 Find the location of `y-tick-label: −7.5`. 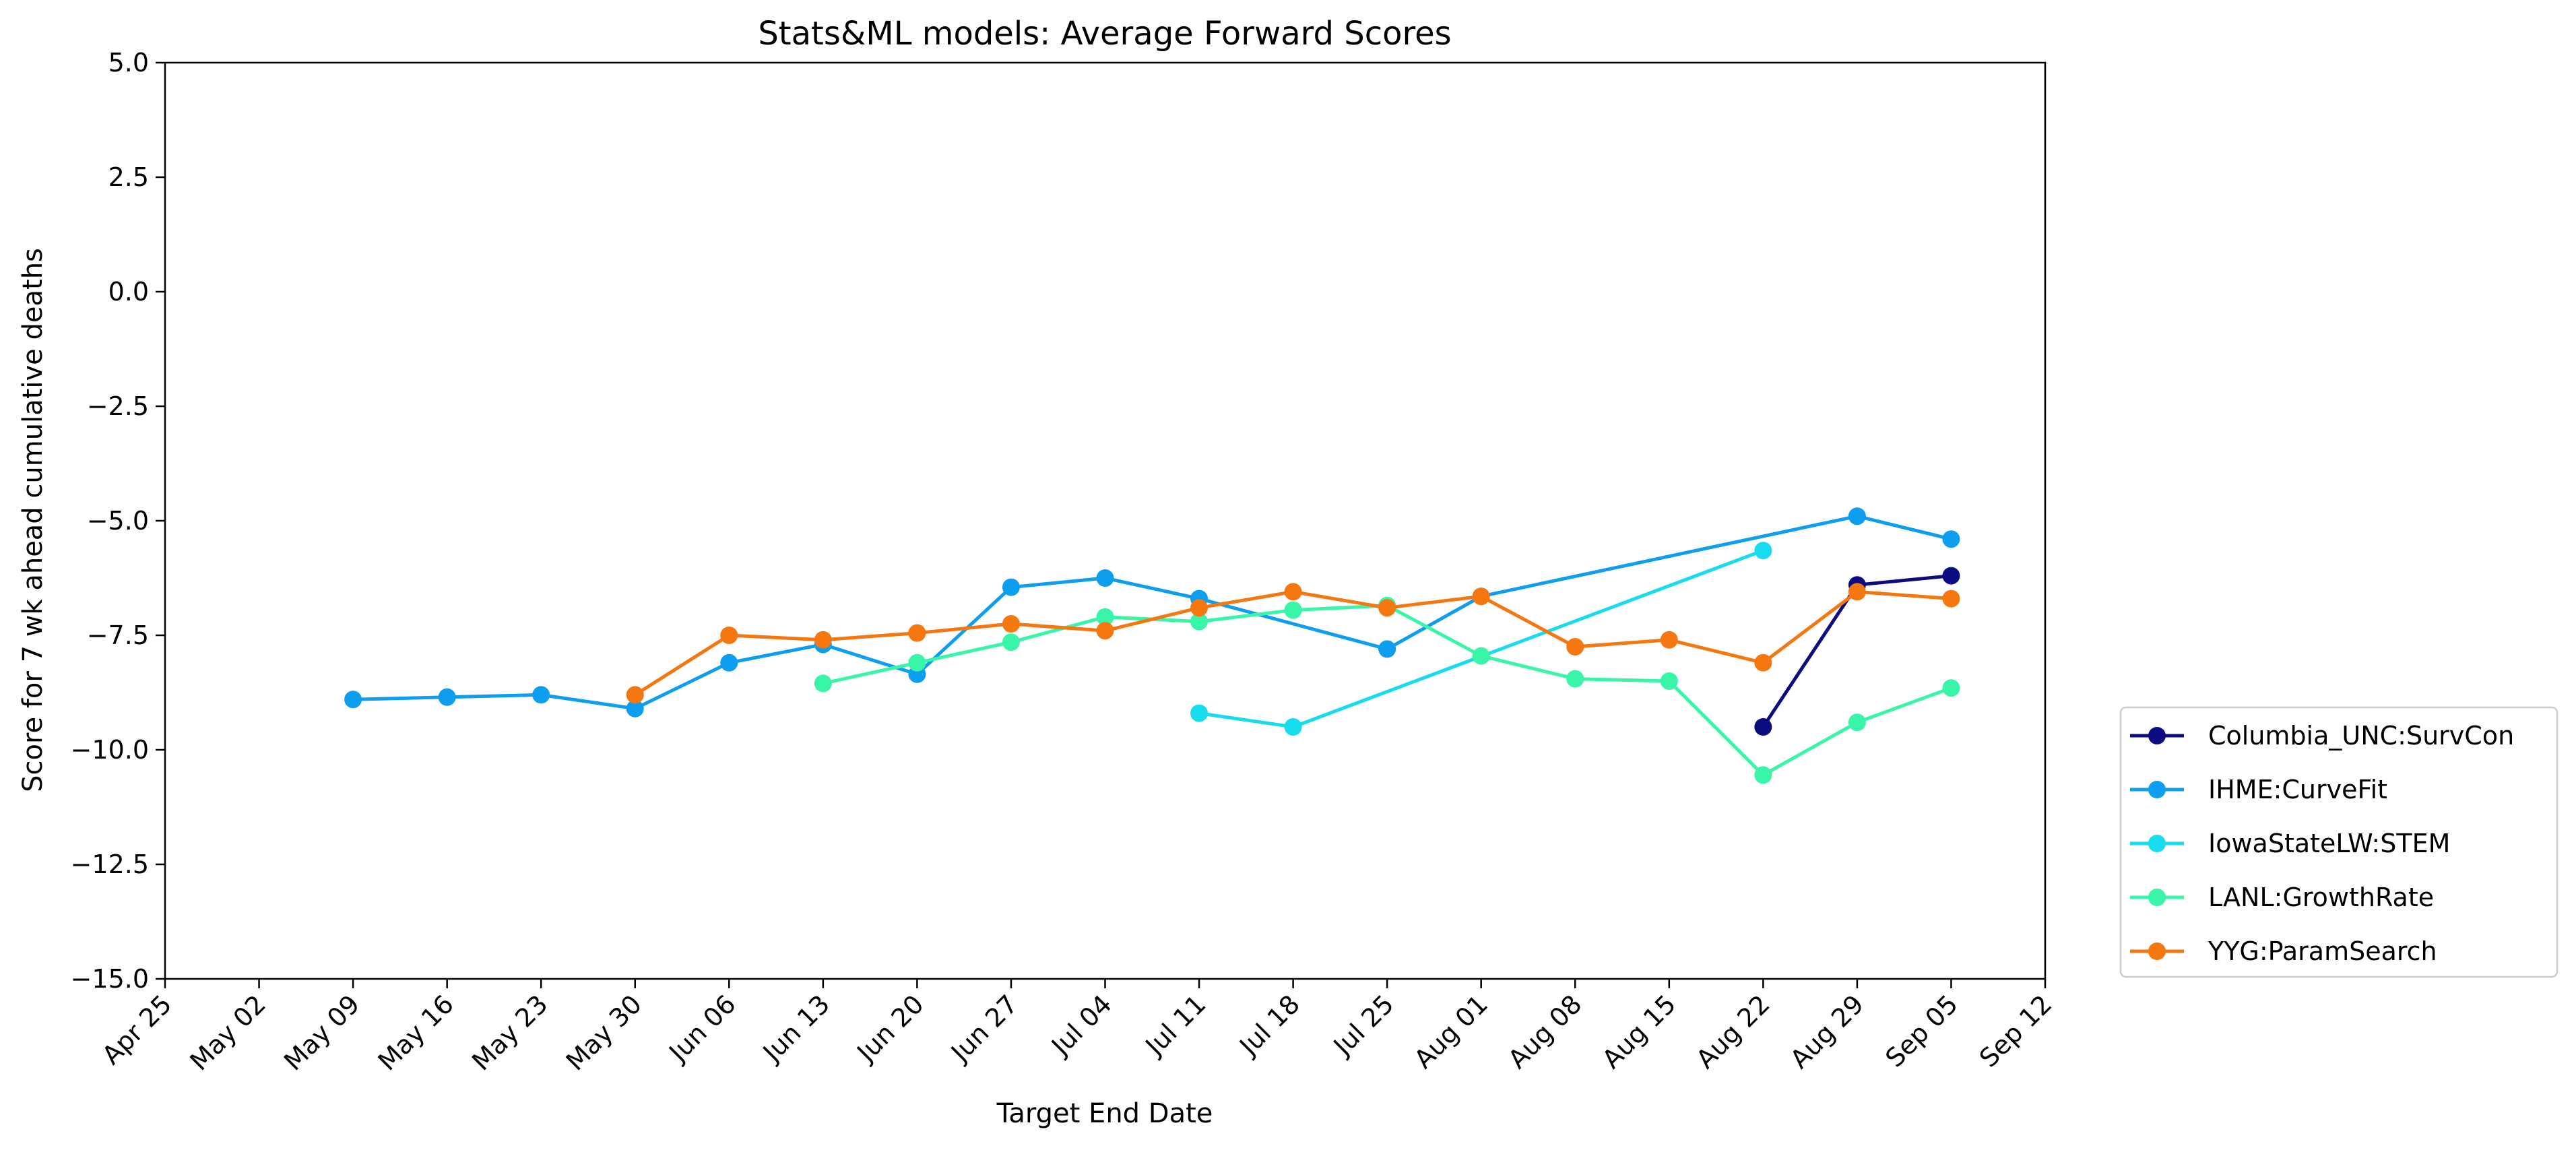

y-tick-label: −7.5 is located at coordinates (118, 635).